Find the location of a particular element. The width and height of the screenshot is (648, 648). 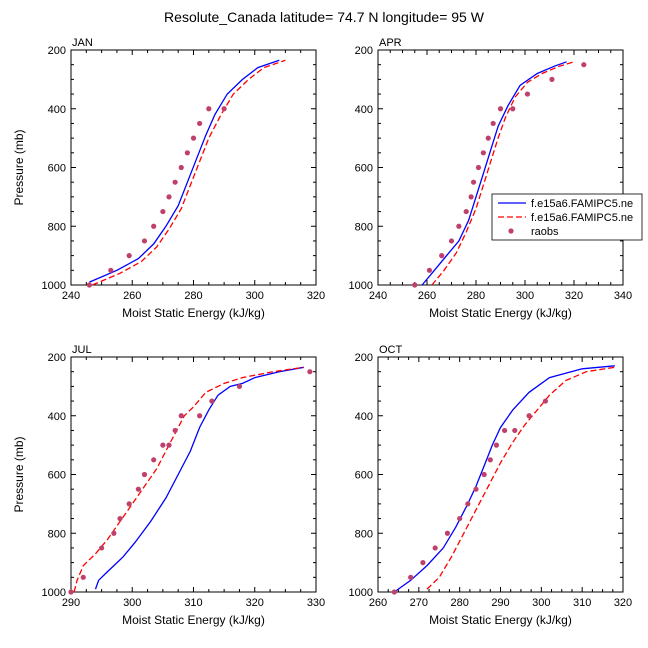

panel-label: JUL is located at coordinates (82, 350).